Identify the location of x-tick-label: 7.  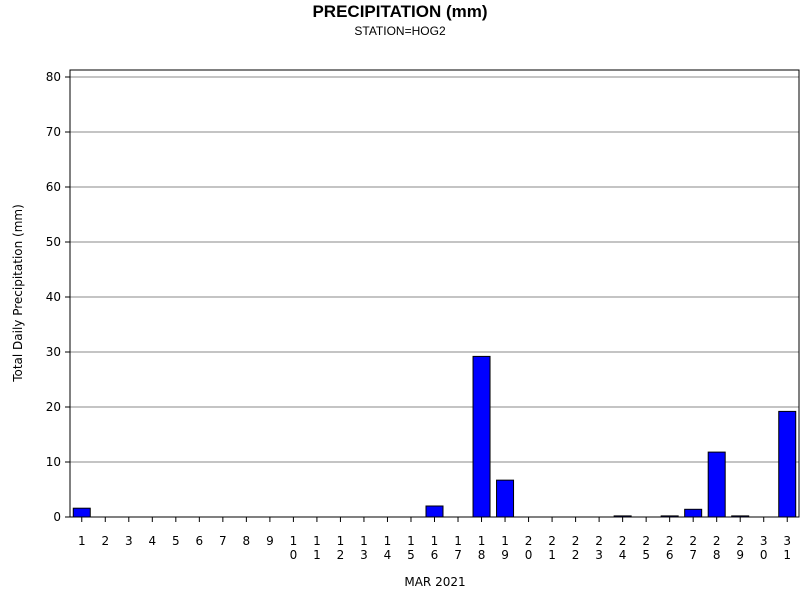
(223, 541).